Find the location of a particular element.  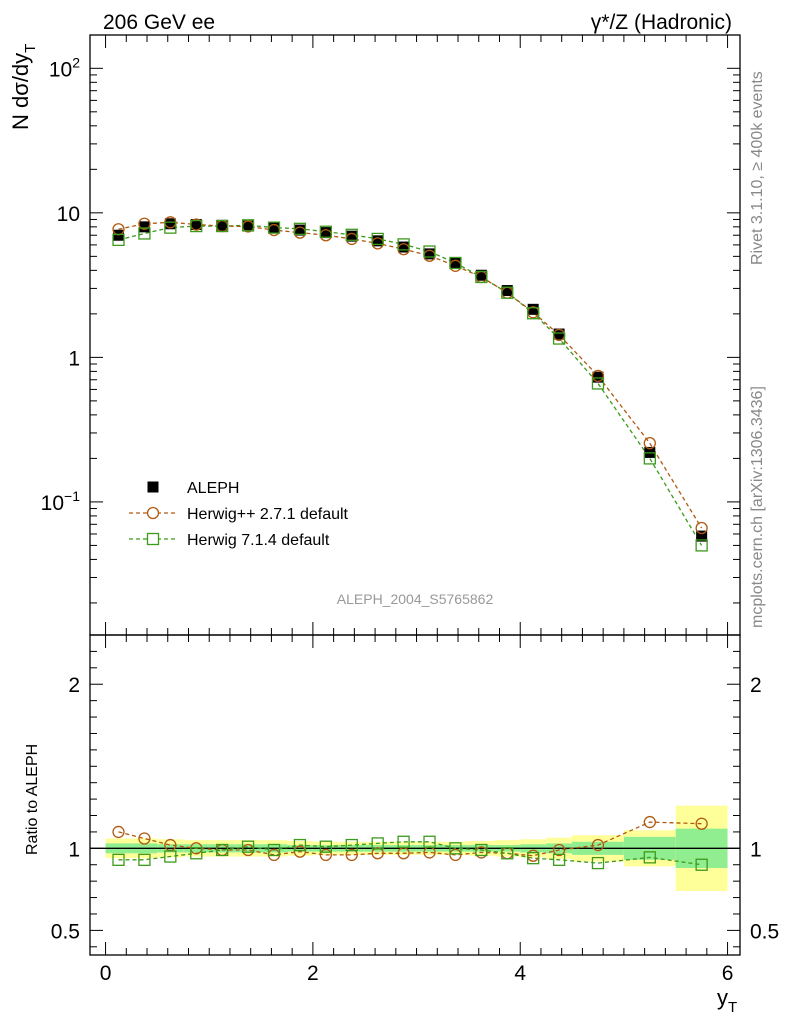

xtick-label: 0 is located at coordinates (106, 973).